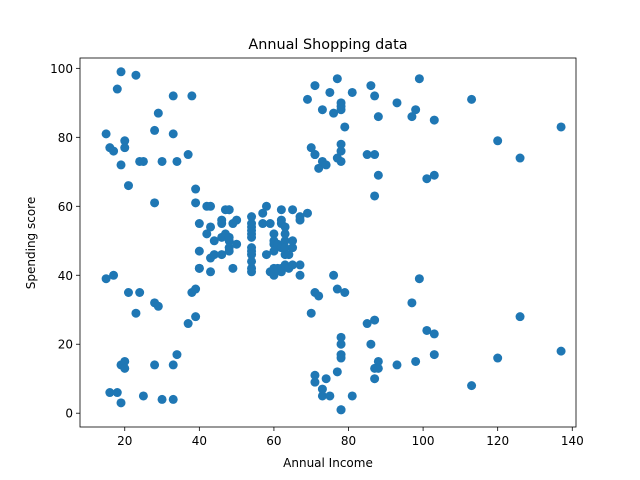 The width and height of the screenshot is (640, 480). What do you see at coordinates (328, 463) in the screenshot?
I see `x-axis-label: Annual Income` at bounding box center [328, 463].